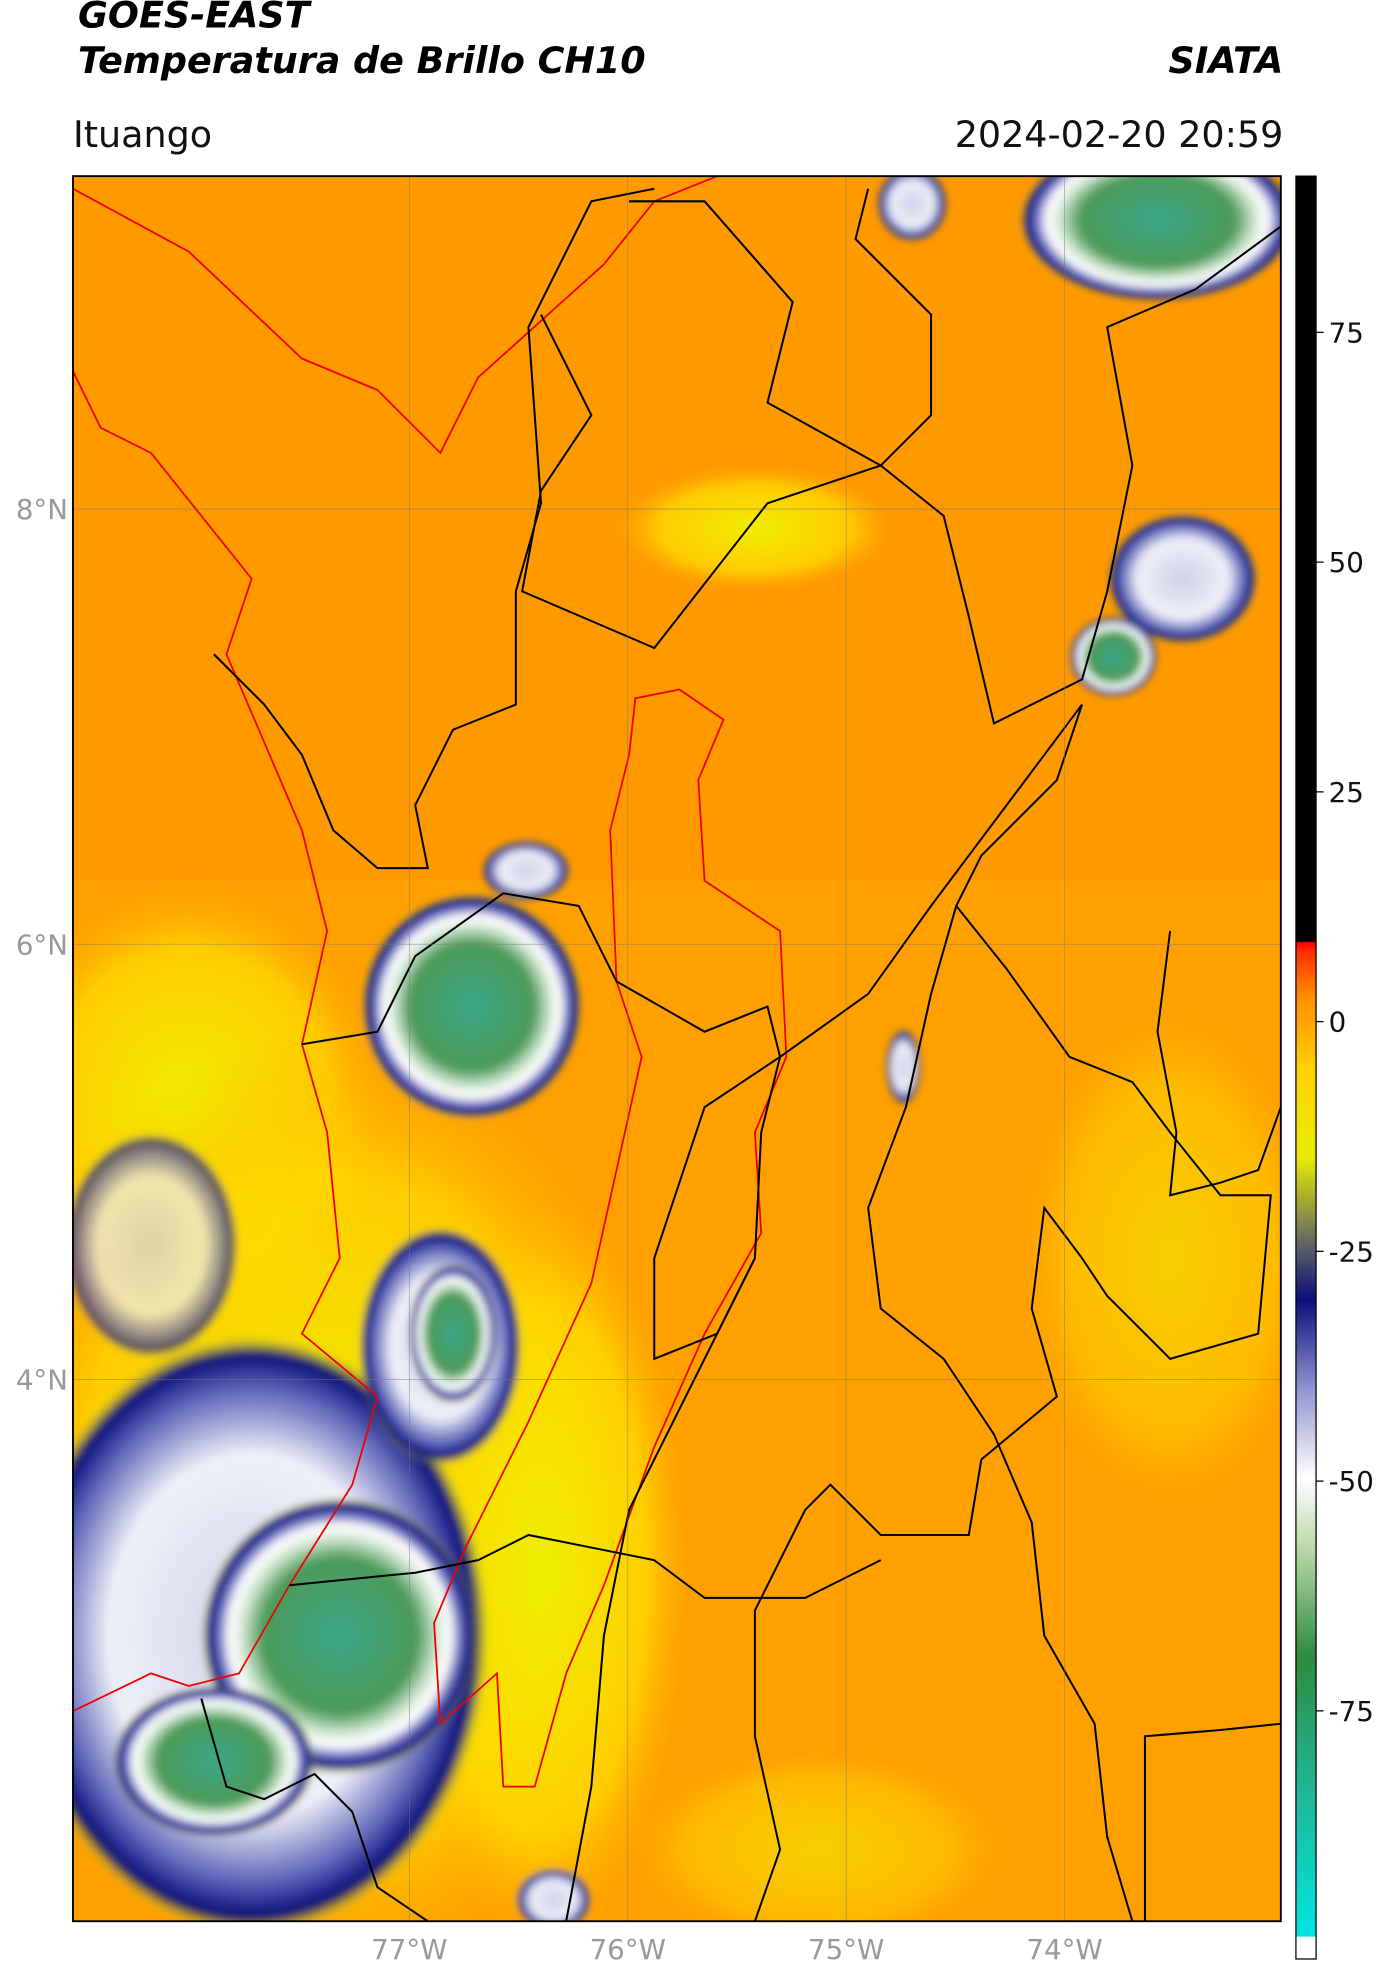 The image size is (1384, 1981). Describe the element at coordinates (42, 944) in the screenshot. I see `lat-tick-label: 6°N` at that location.